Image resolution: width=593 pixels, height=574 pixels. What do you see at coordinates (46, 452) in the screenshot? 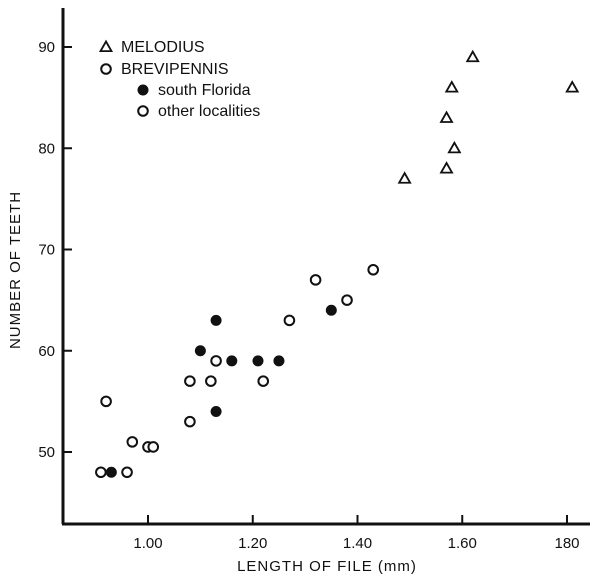
I see `y-tick-label: 50` at bounding box center [46, 452].